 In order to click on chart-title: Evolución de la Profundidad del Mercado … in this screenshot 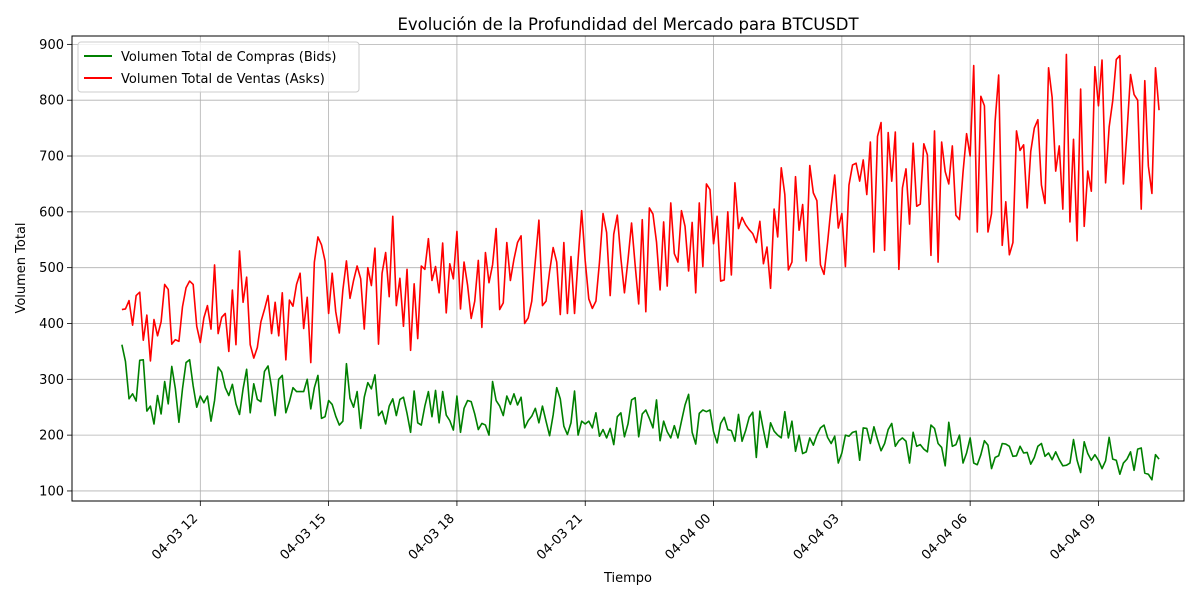, I will do `click(628, 24)`.